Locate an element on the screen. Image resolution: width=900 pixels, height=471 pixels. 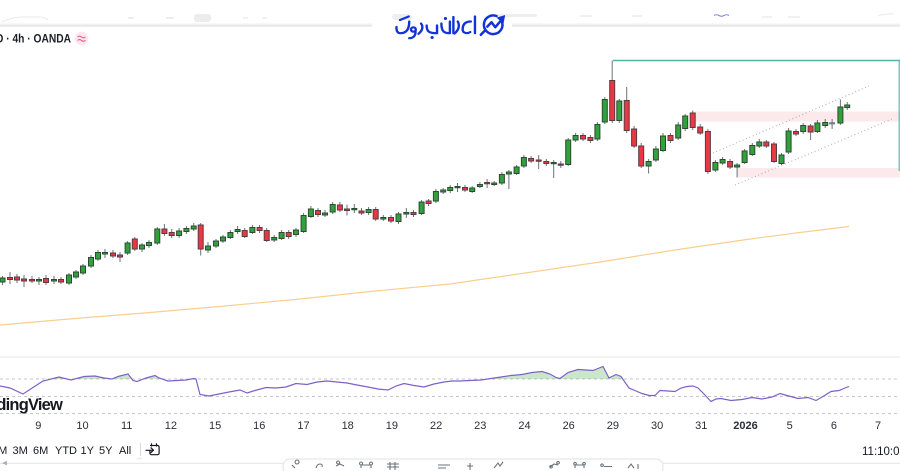
svg-text: D · 4h · OANDA is located at coordinates (35, 39).